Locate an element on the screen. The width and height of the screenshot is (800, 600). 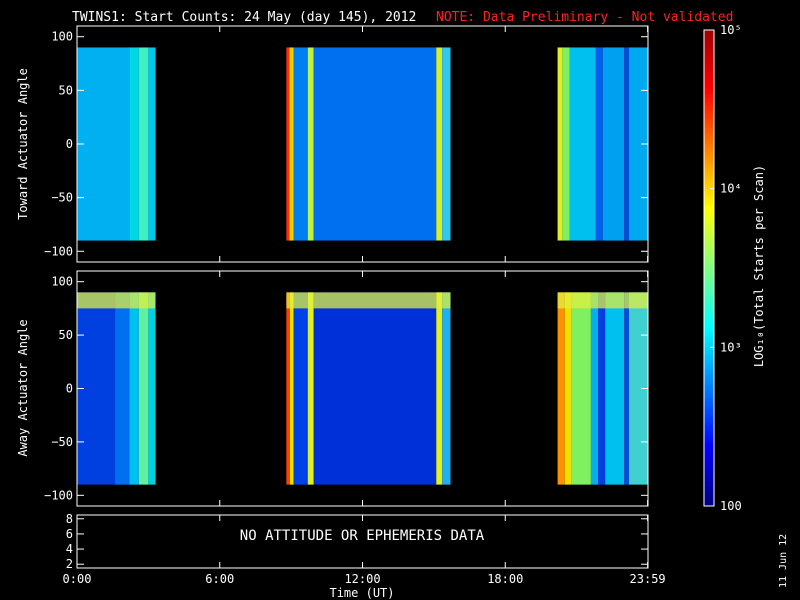
time-axis: 0:00 6:00 12:00 18:00 23:59 is located at coordinates (364, 579).